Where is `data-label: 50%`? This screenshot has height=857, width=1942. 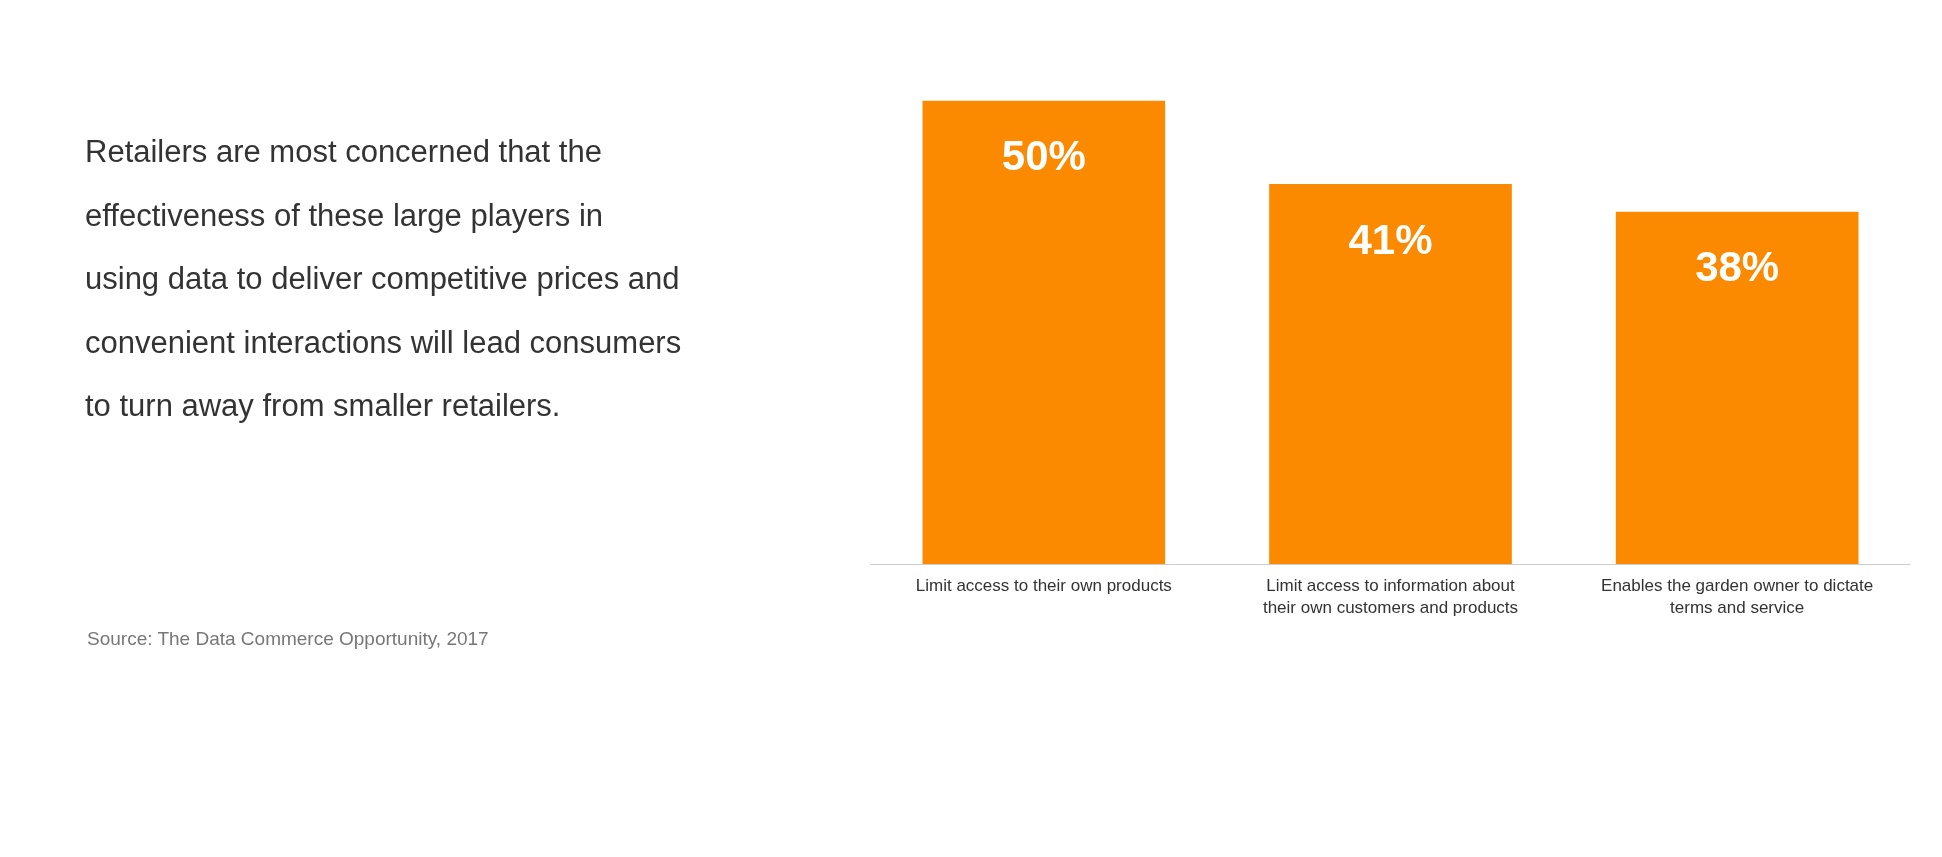
data-label: 50% is located at coordinates (1043, 155).